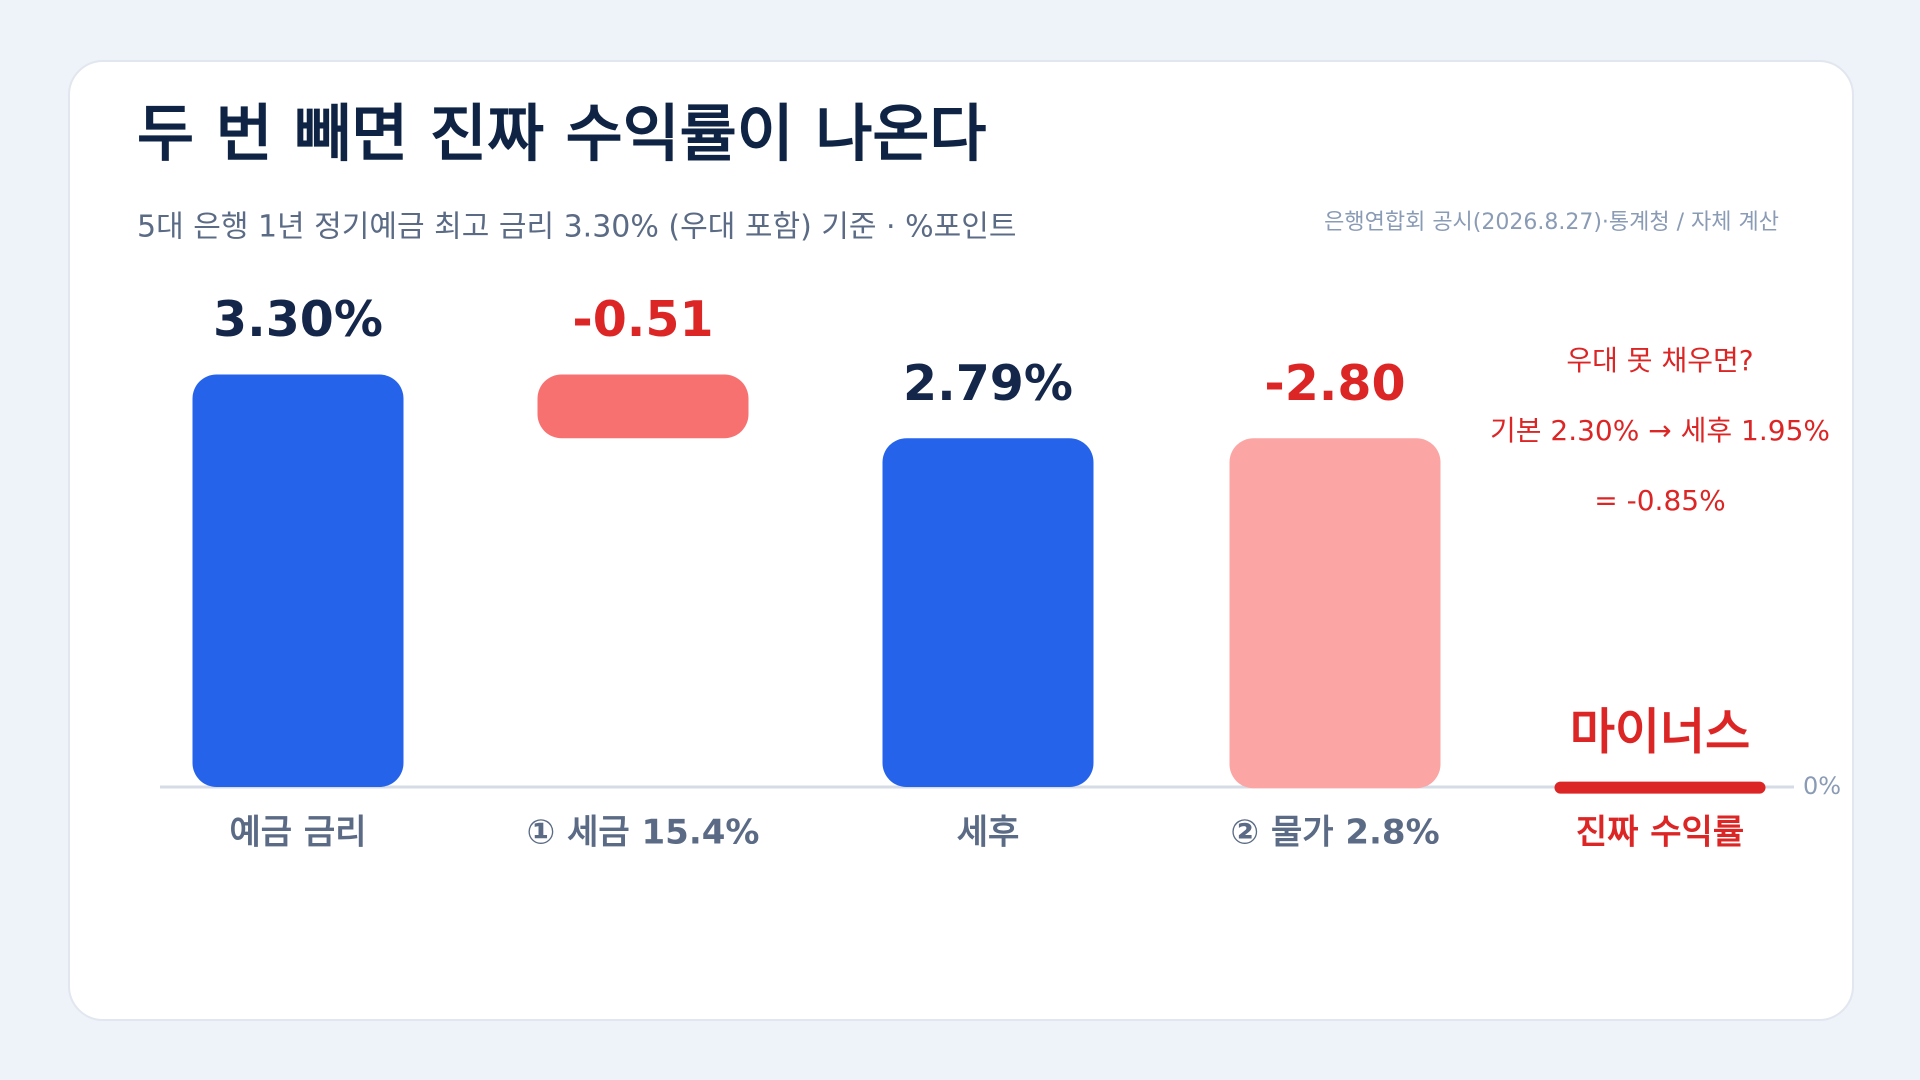 The width and height of the screenshot is (1920, 1080). What do you see at coordinates (1659, 360) in the screenshot?
I see `annotation: 우대 못 채우면?` at bounding box center [1659, 360].